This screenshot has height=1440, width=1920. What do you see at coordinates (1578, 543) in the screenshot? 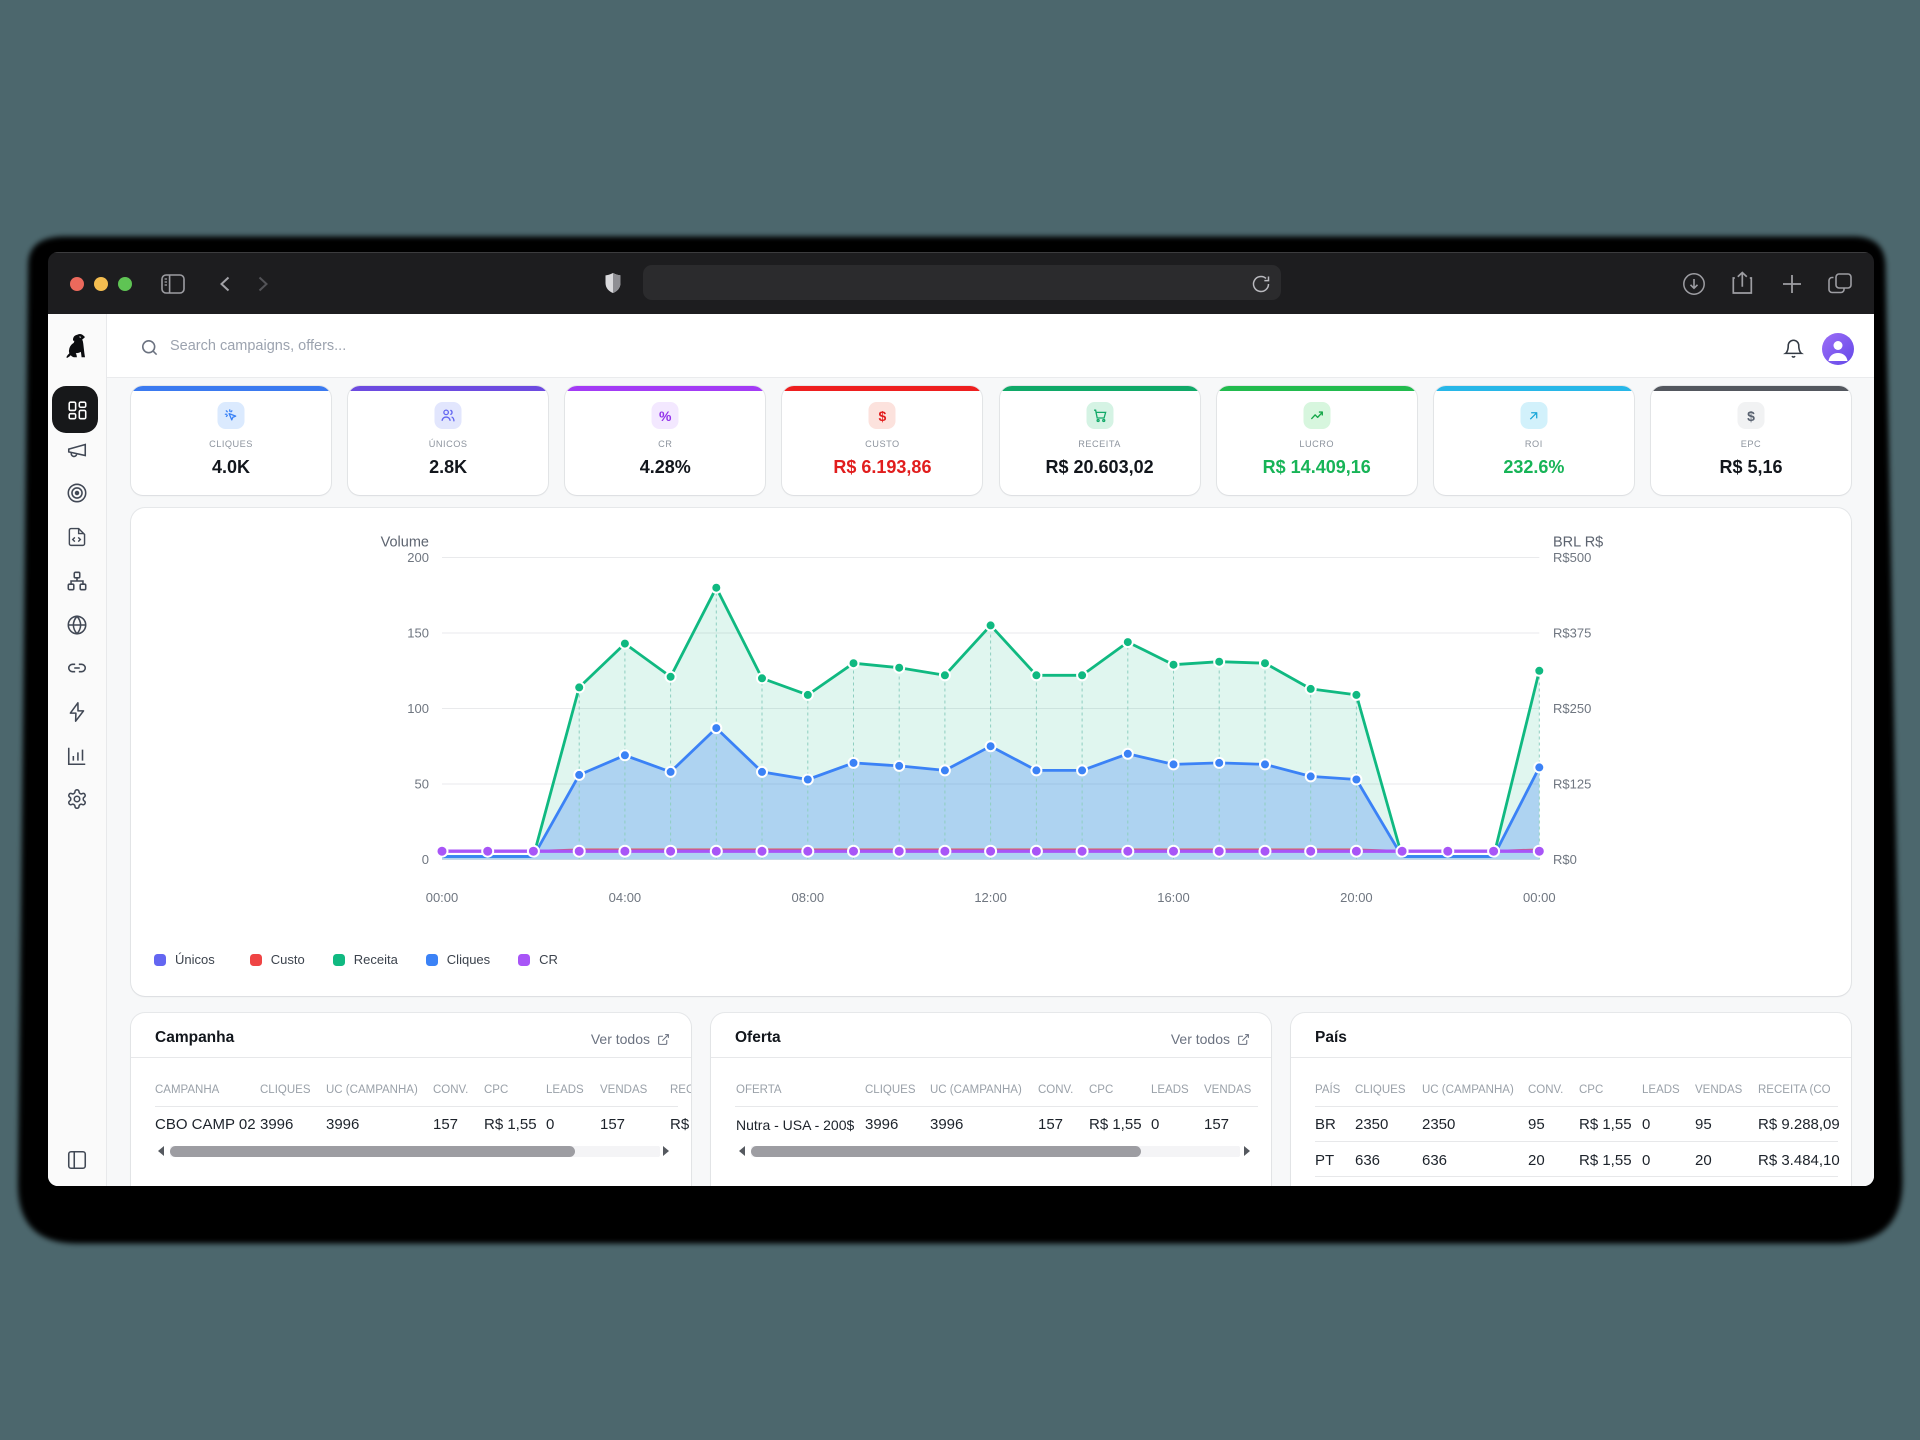
I see `svg-text: BRL R$` at bounding box center [1578, 543].